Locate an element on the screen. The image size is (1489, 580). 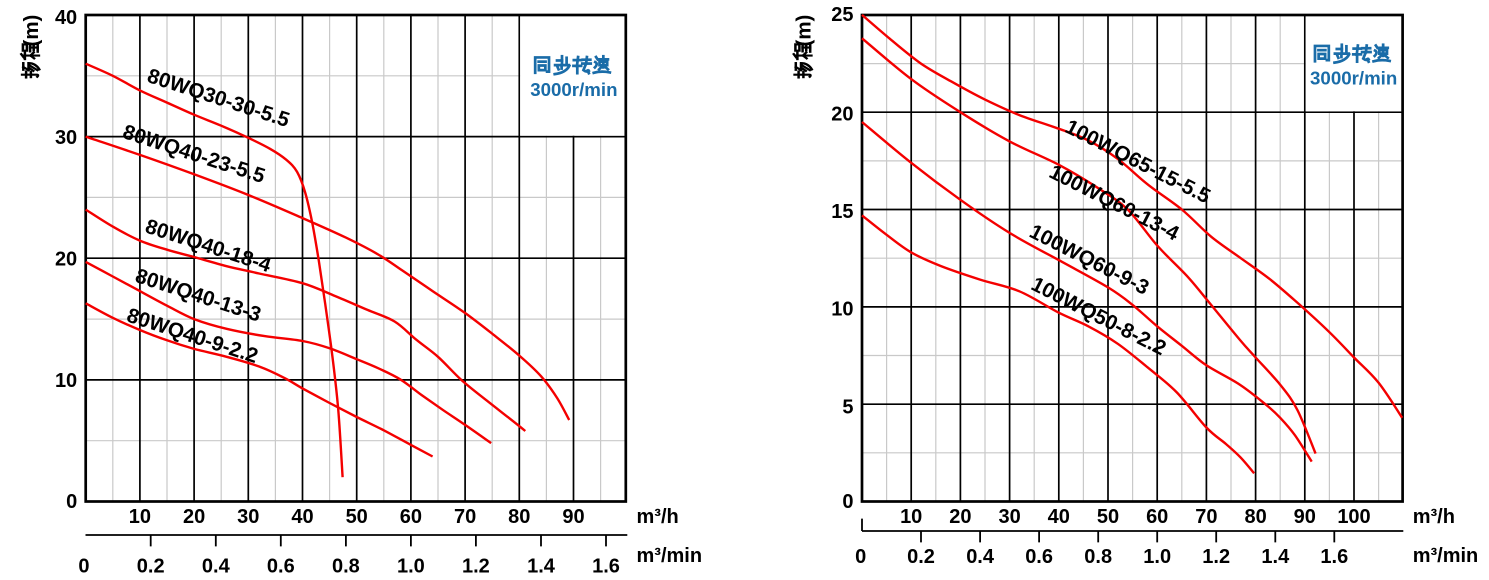
svg-text: 25 is located at coordinates (842, 15).